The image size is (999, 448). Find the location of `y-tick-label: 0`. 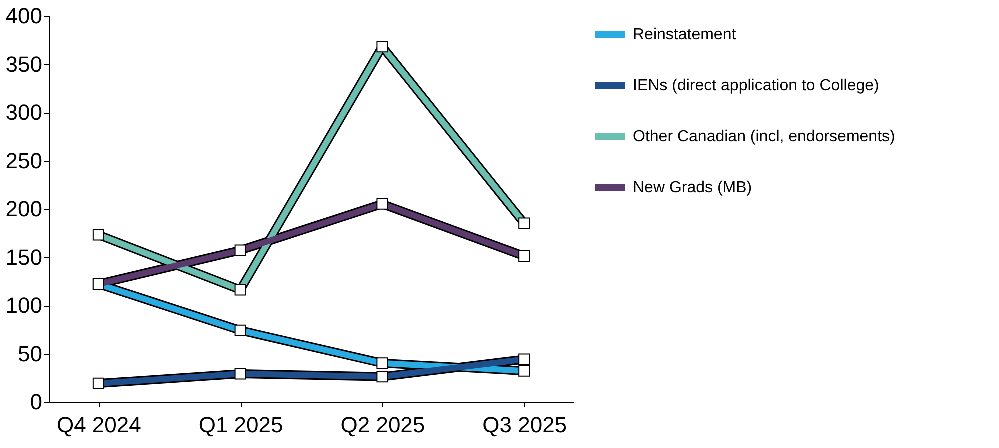

y-tick-label: 0 is located at coordinates (36, 402).